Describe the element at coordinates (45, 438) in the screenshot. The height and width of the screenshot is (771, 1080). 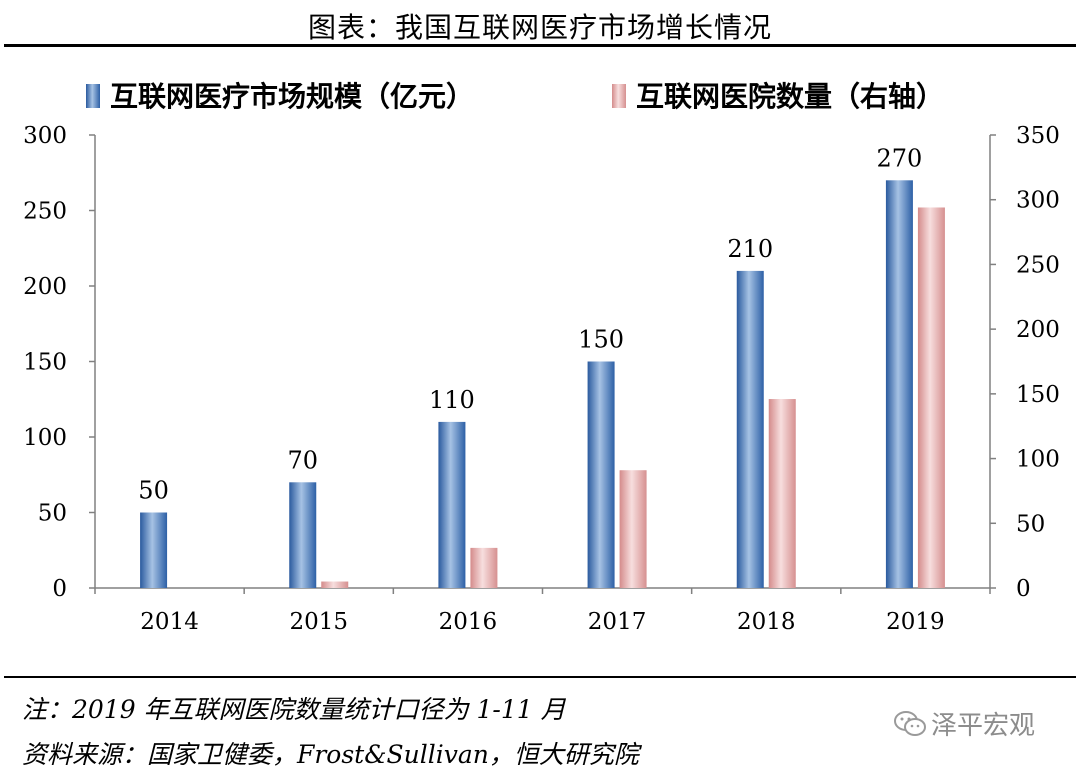
I see `left-tick-label: 100` at that location.